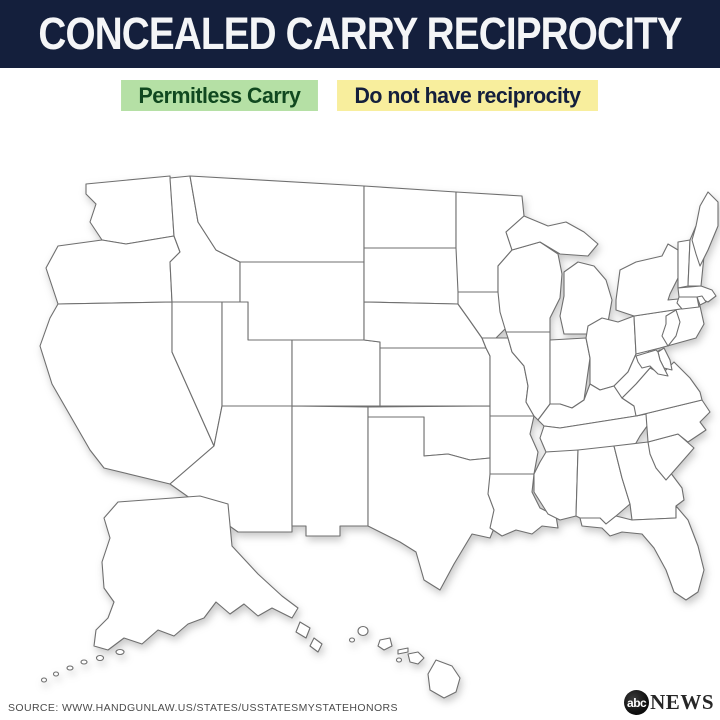  I want to click on state-mi-upper, so click(552, 236).